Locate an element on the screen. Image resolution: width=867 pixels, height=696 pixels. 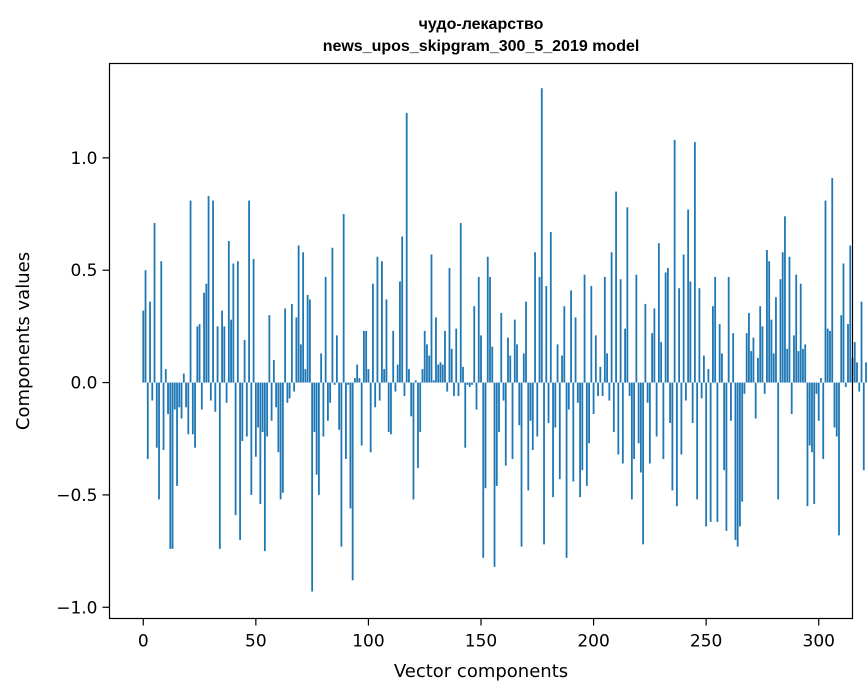
y-tick-label: −0.5 is located at coordinates (76, 496).